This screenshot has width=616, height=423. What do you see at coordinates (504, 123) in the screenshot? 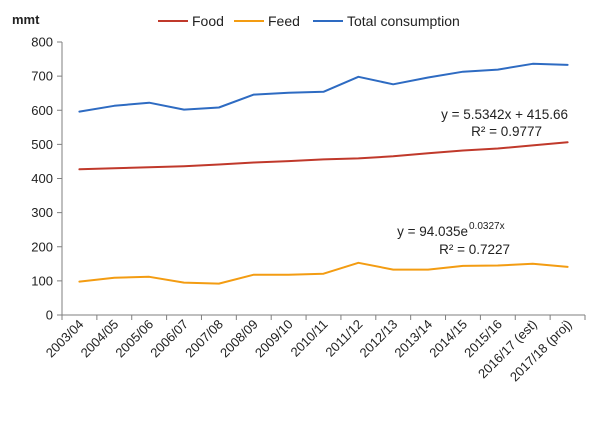
I see `total-trendline-annotation: y = 5.5342x + 415.66 R² = 0.9777` at bounding box center [504, 123].